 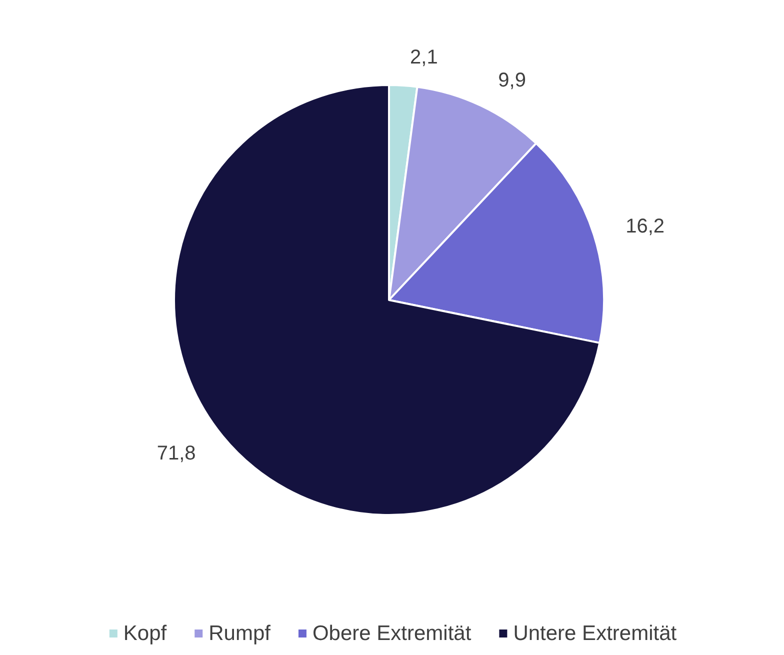 What do you see at coordinates (145, 633) in the screenshot?
I see `legend-label: Kopf` at bounding box center [145, 633].